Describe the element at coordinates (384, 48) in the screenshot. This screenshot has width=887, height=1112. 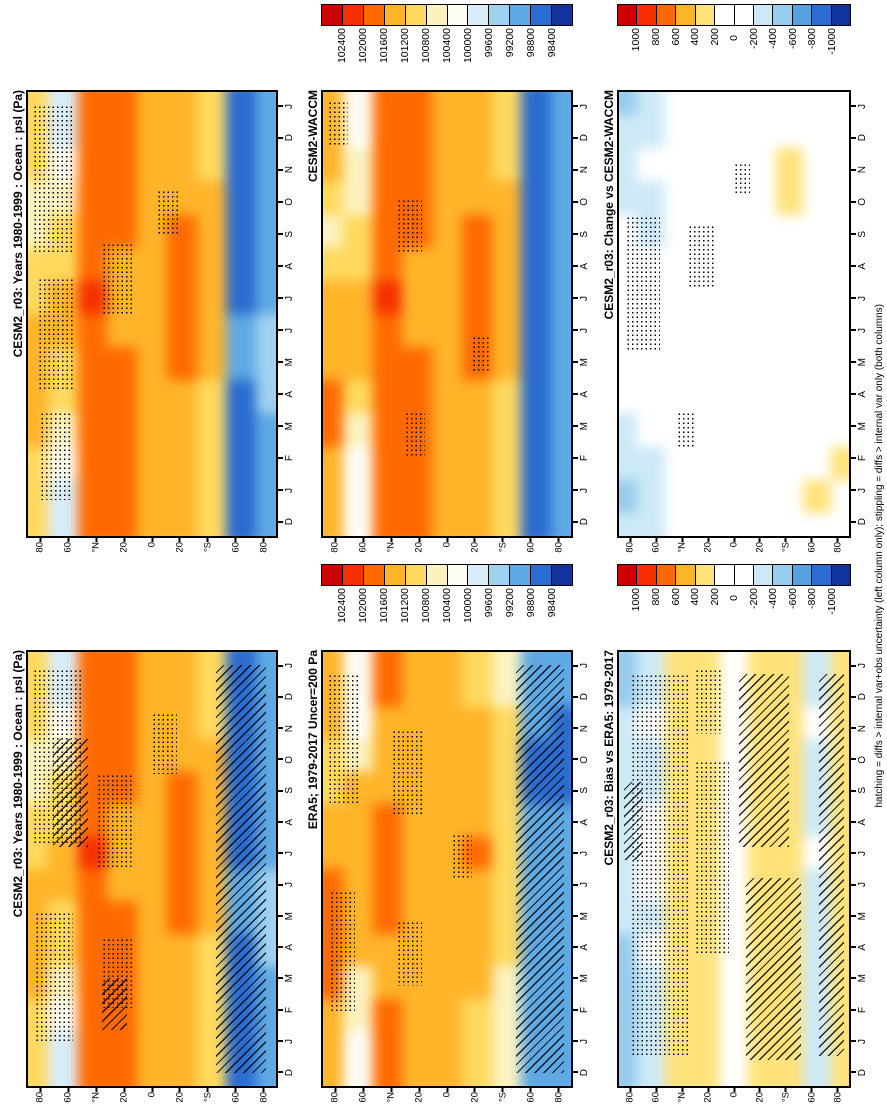
I see `colorbar-tick-label: 101600` at that location.